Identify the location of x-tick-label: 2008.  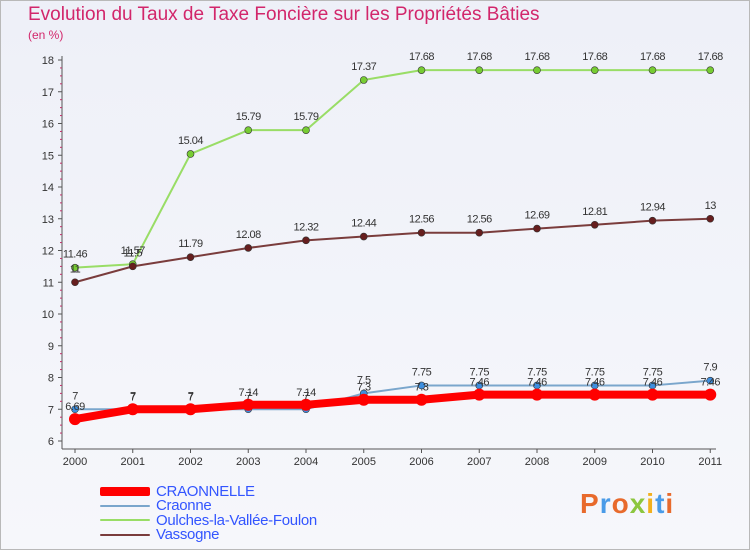
(537, 462).